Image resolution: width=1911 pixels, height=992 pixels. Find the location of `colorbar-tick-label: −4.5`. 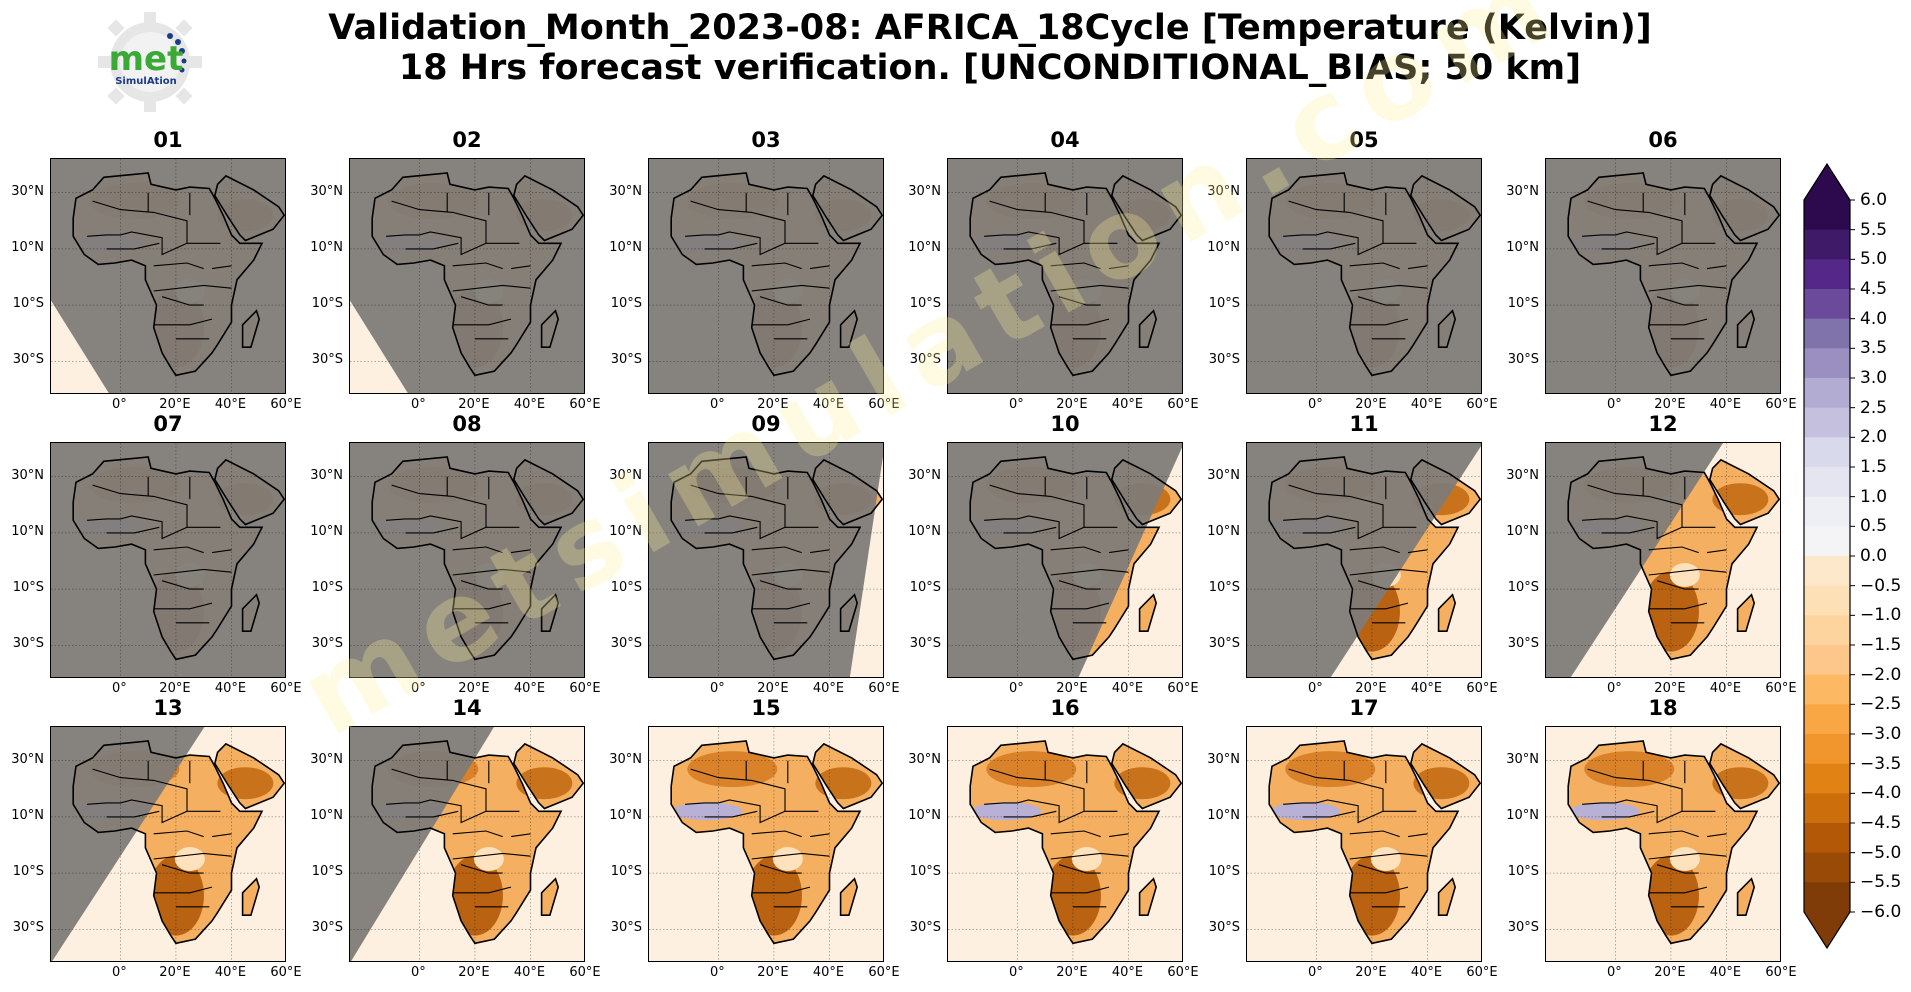

colorbar-tick-label: −4.5 is located at coordinates (1881, 823).